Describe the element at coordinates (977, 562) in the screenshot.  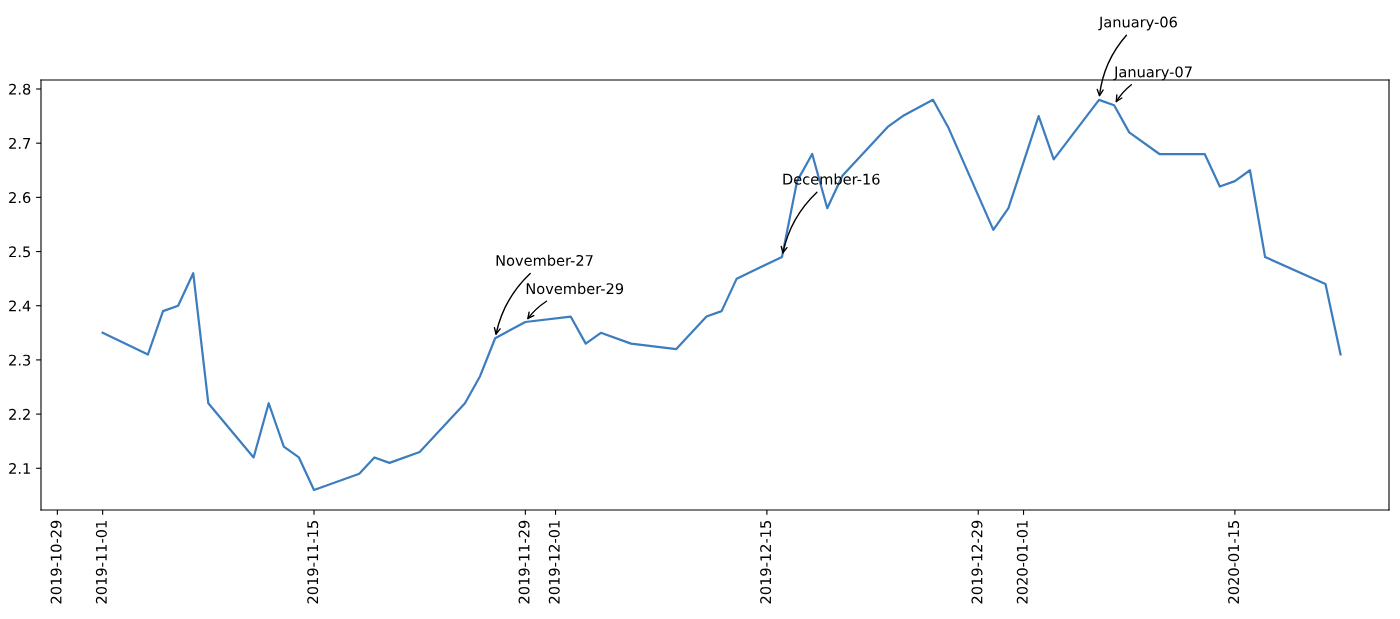
I see `x-tick-label: 2019-12-29` at that location.